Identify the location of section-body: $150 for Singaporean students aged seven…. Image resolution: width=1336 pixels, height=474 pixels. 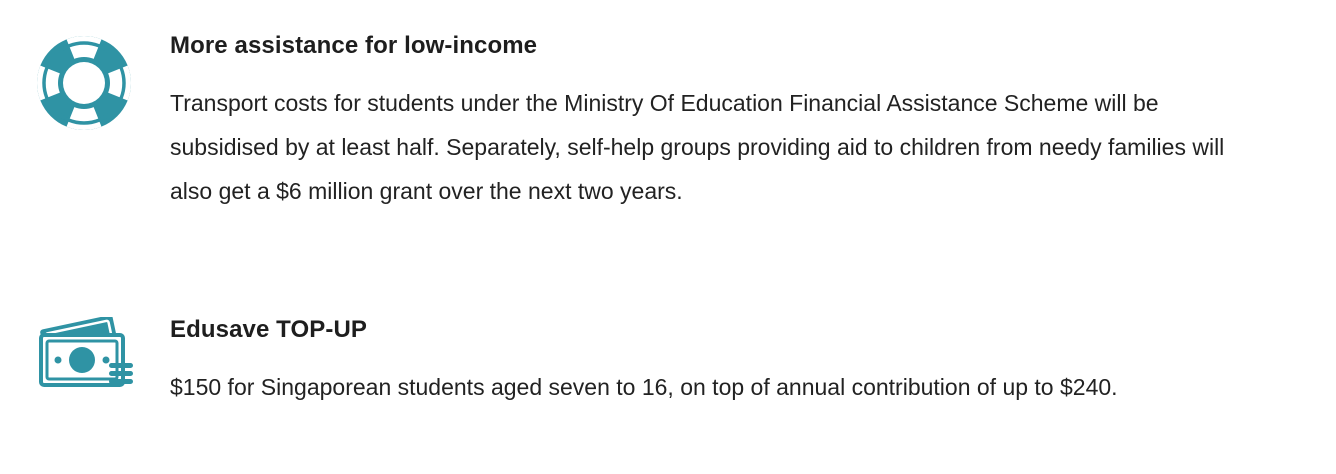
(644, 387).